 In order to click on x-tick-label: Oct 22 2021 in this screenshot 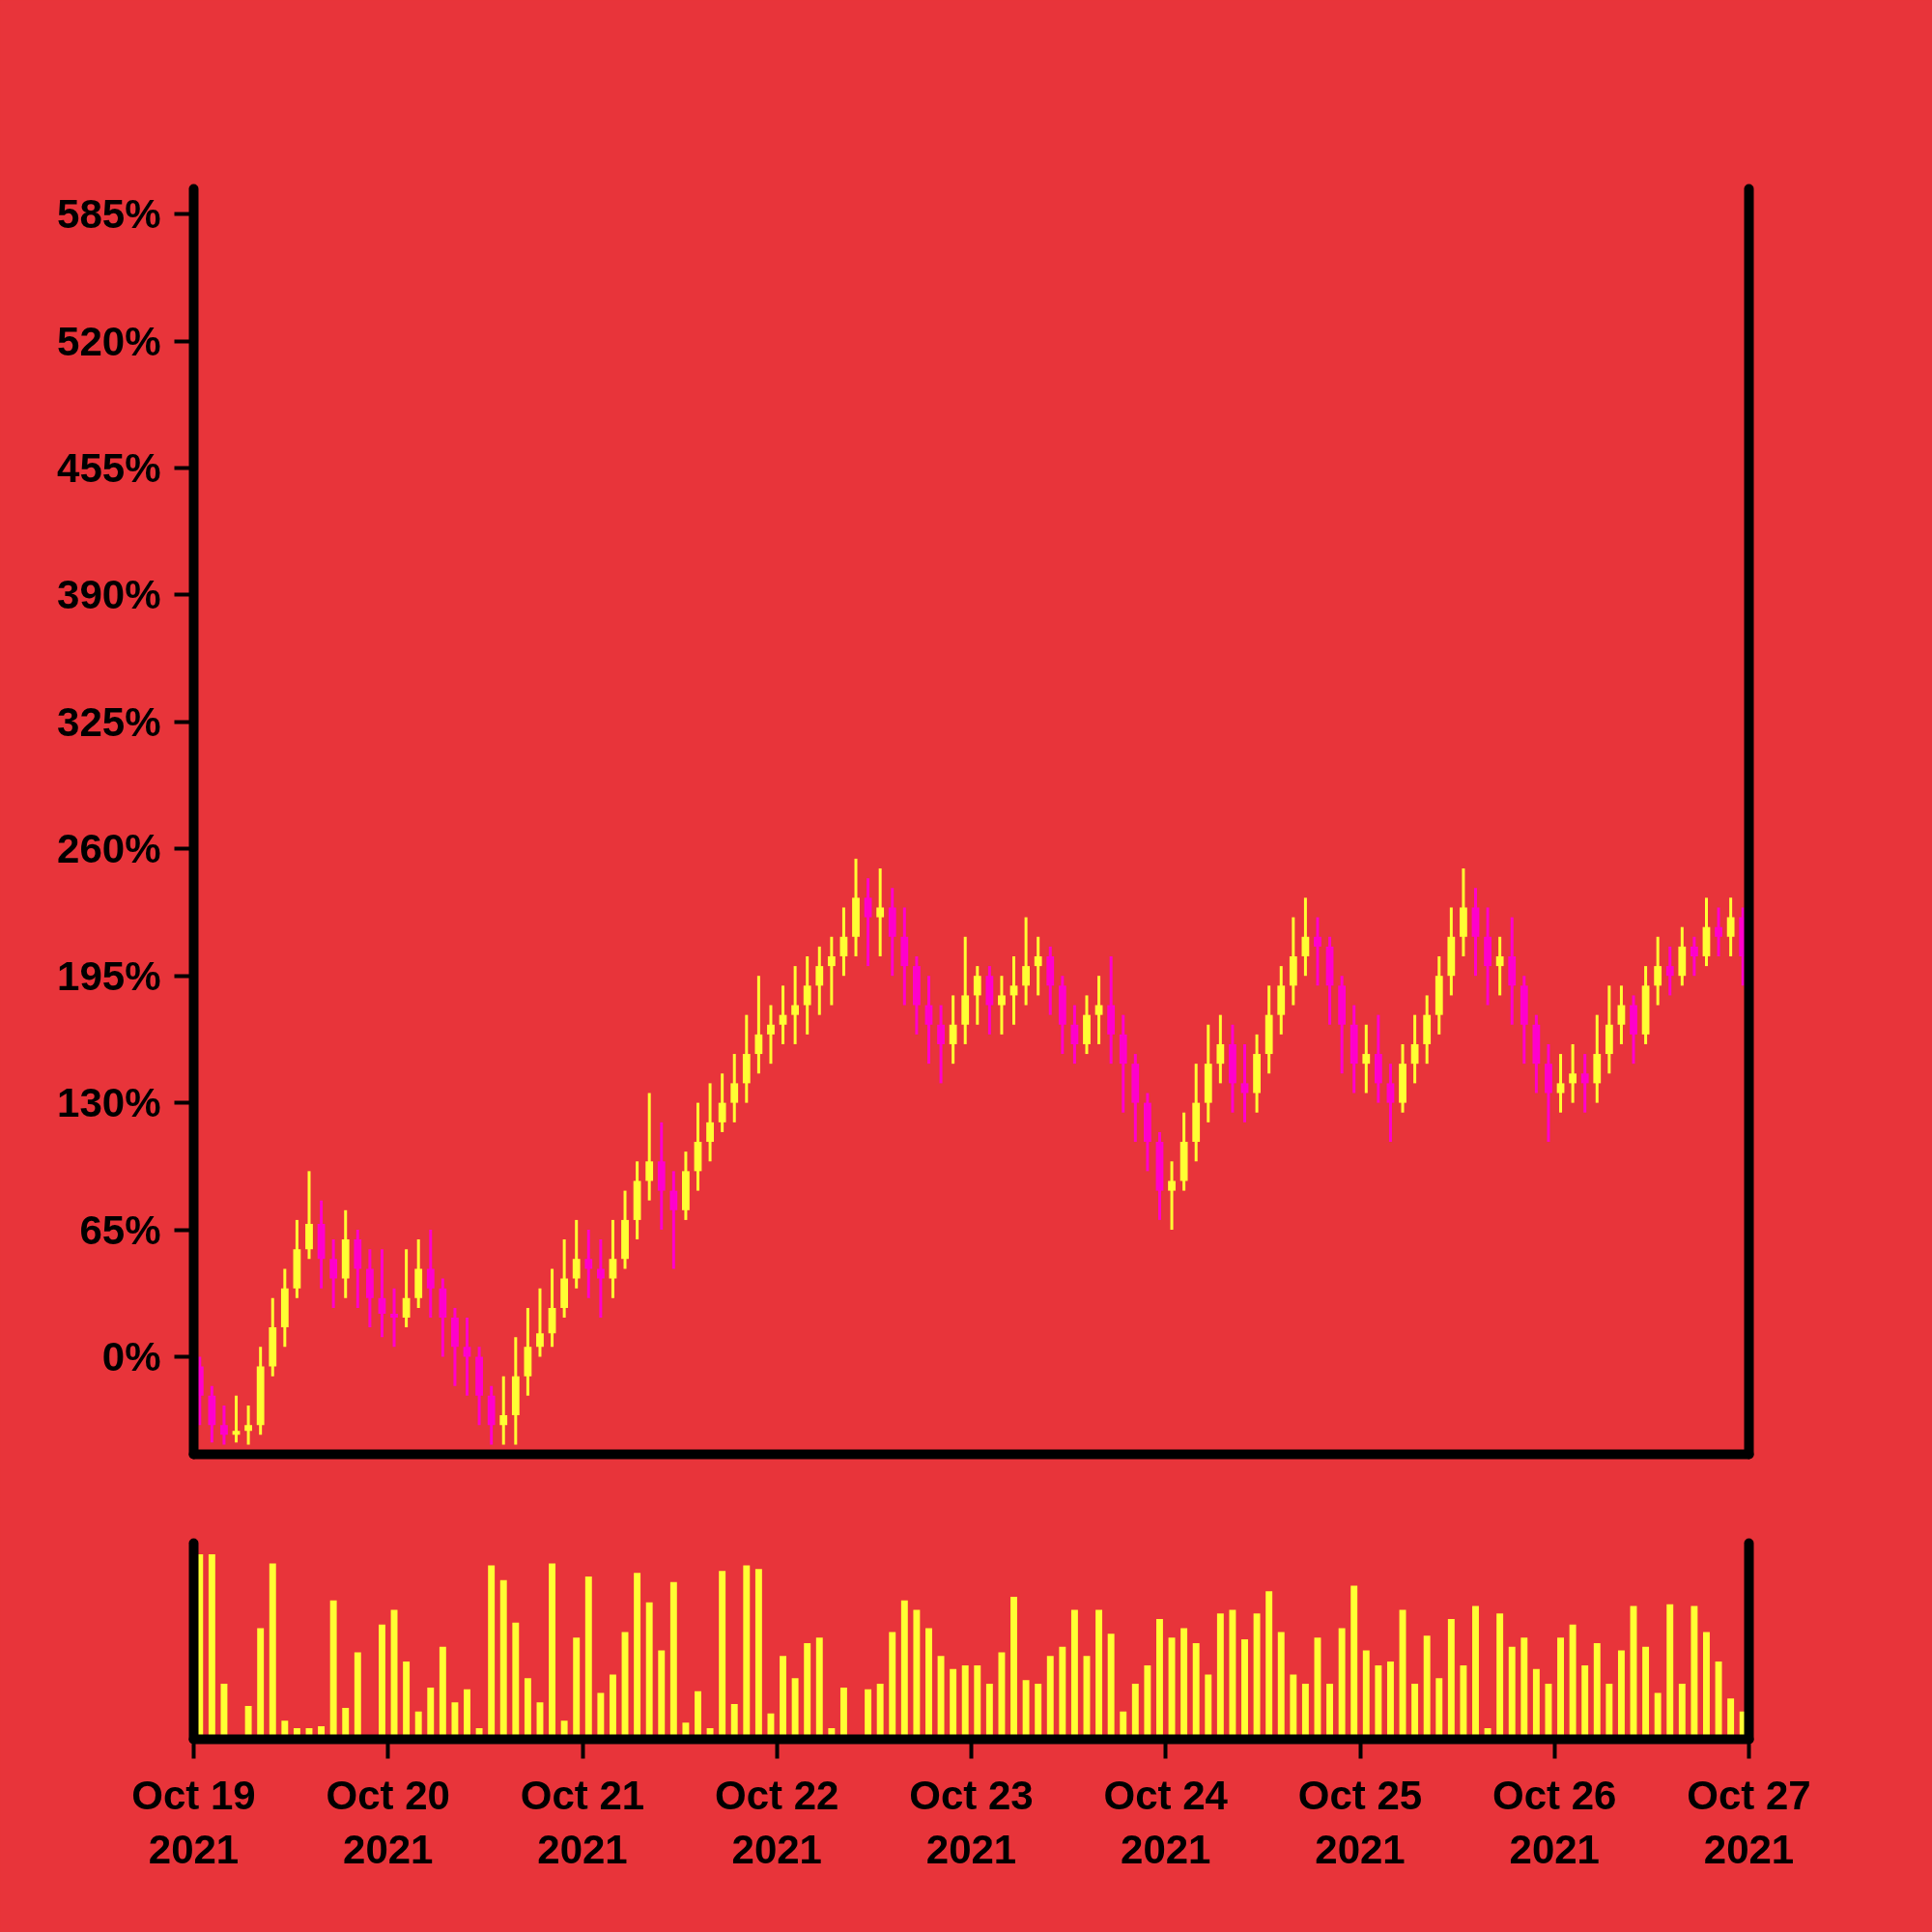, I will do `click(777, 1822)`.